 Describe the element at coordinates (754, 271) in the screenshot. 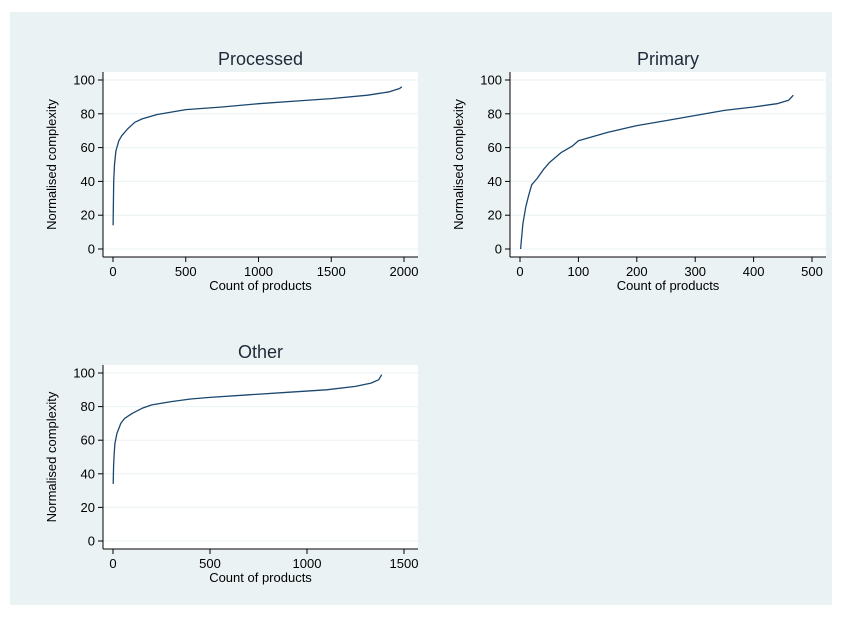

I see `x-tick-label: 400` at that location.